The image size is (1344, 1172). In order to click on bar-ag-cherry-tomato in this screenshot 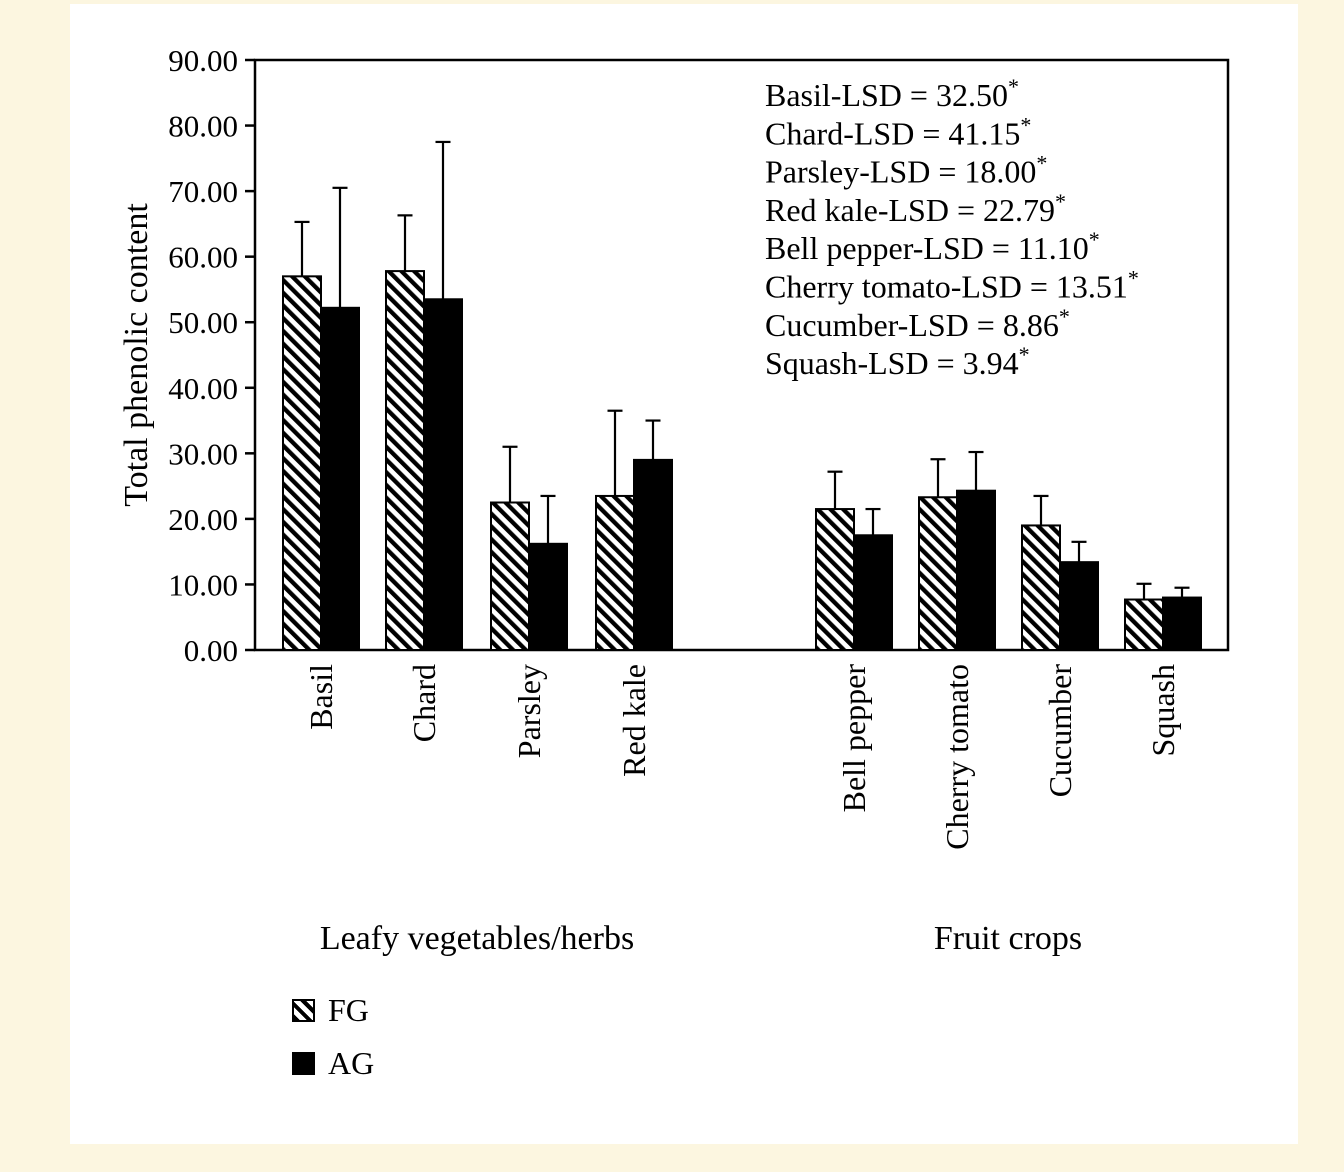, I will do `click(976, 570)`.